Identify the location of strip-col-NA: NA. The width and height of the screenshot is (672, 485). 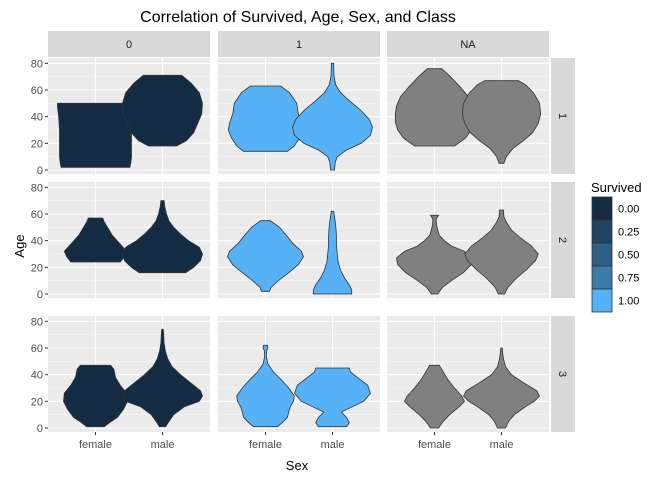
(468, 44).